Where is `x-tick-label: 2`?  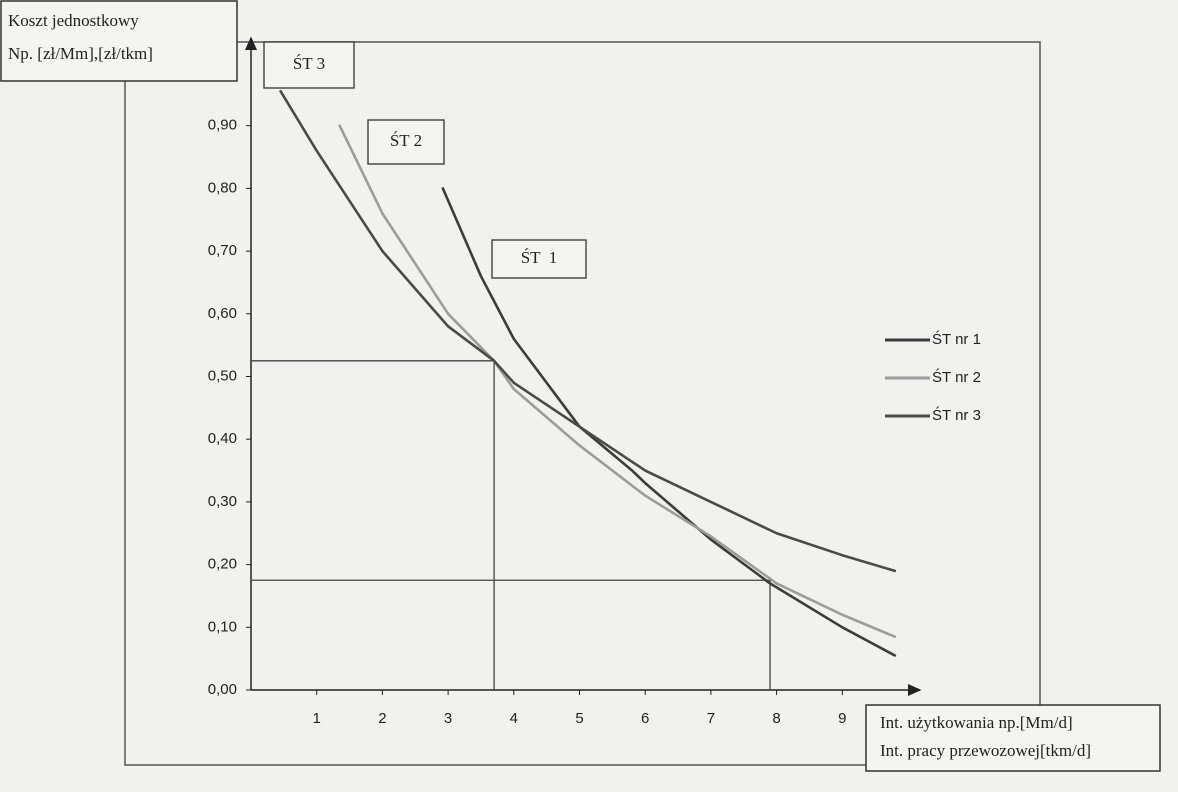 x-tick-label: 2 is located at coordinates (382, 718).